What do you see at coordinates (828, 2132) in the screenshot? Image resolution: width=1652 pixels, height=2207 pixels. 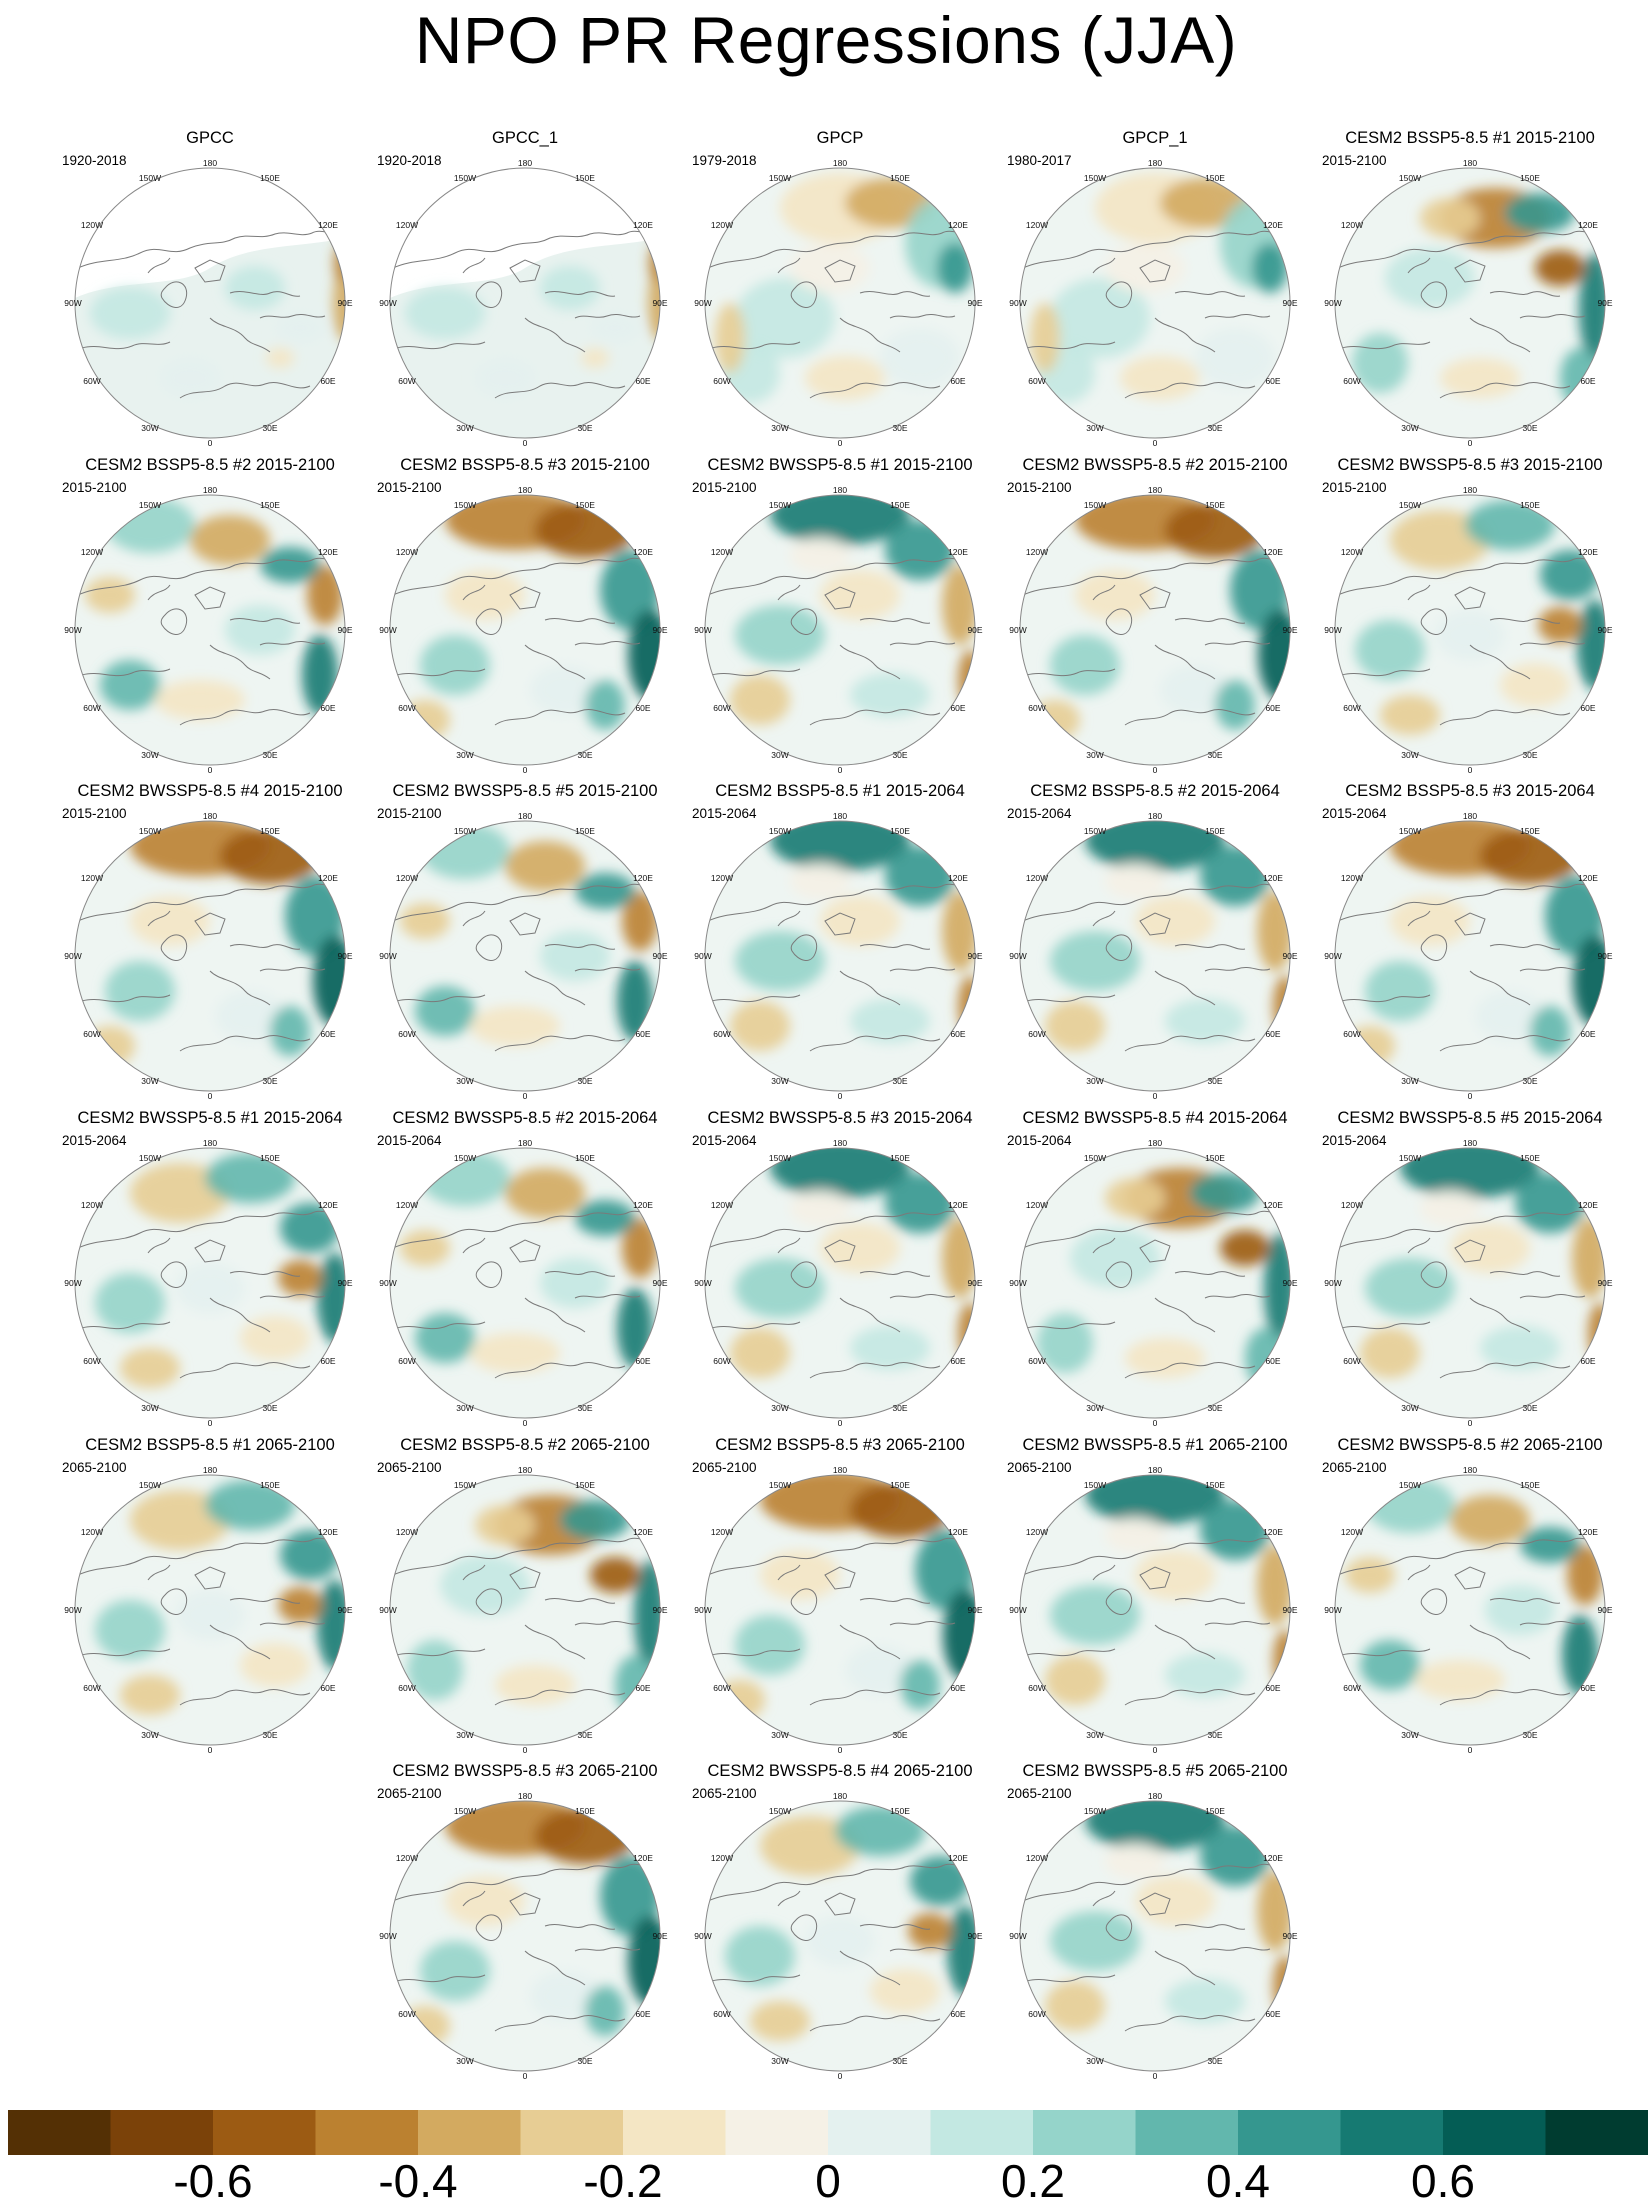 I see `colorbar` at bounding box center [828, 2132].